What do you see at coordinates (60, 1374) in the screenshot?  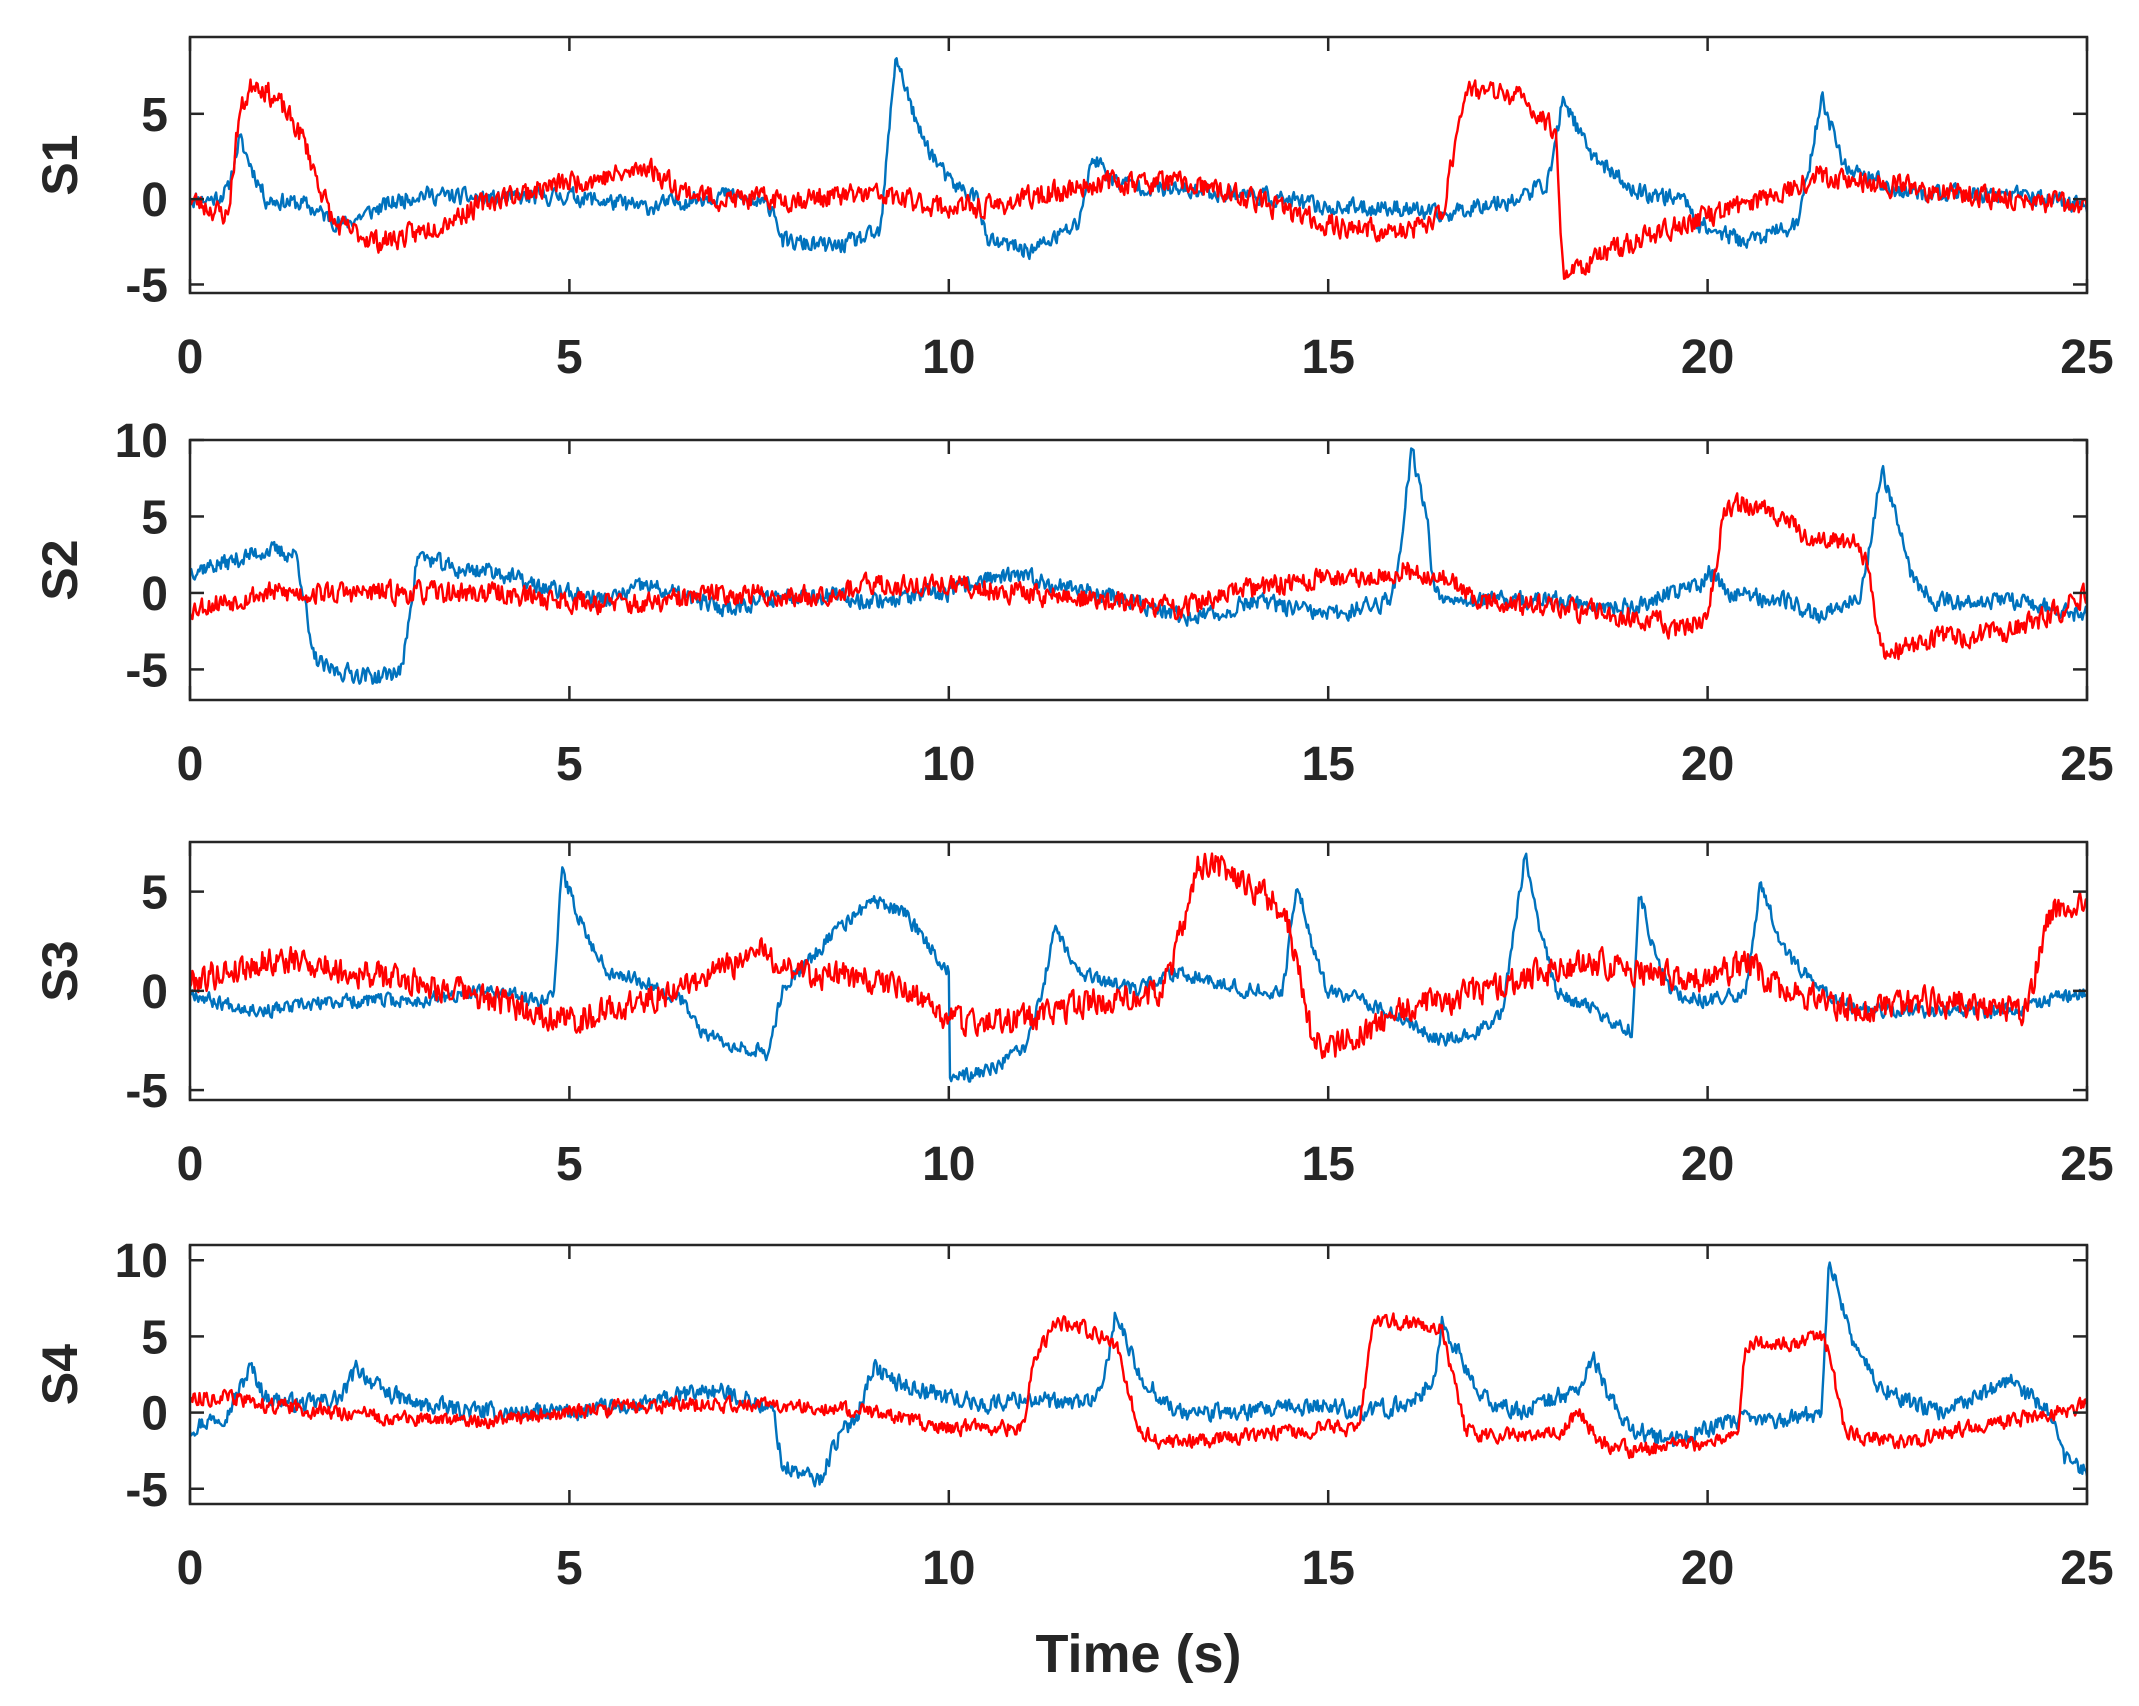 I see `y-axis-label: S4` at bounding box center [60, 1374].